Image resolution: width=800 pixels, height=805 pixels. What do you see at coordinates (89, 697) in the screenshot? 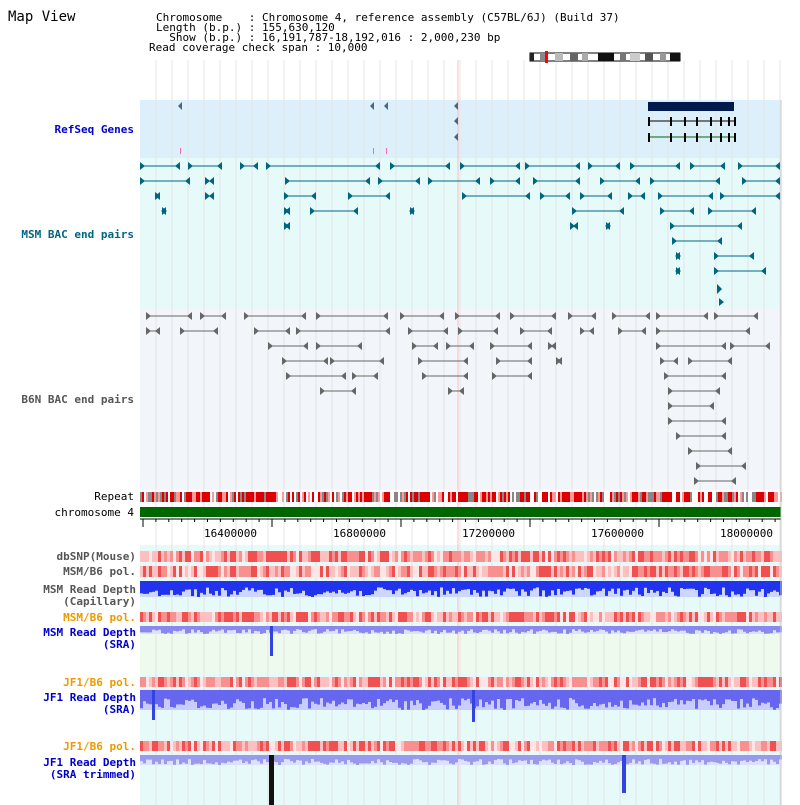
I see `jf1-depth-sra-label-1: JF1 Read Depth` at bounding box center [89, 697].